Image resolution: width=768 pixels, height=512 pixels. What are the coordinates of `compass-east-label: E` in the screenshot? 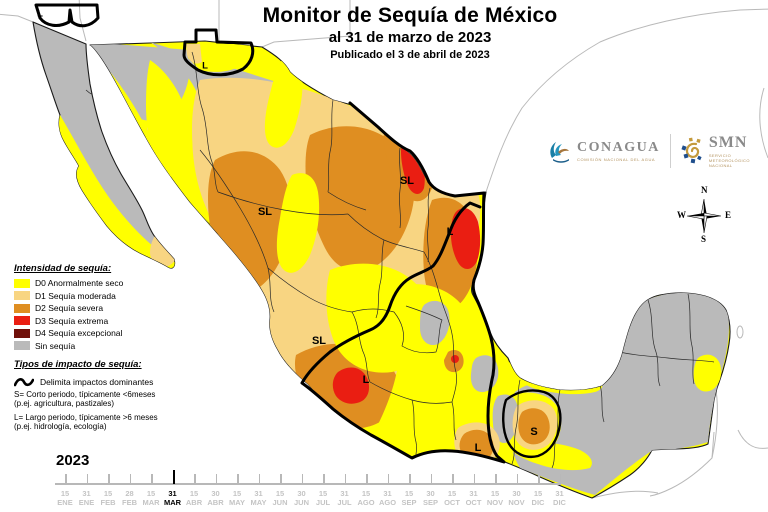 It's located at (728, 215).